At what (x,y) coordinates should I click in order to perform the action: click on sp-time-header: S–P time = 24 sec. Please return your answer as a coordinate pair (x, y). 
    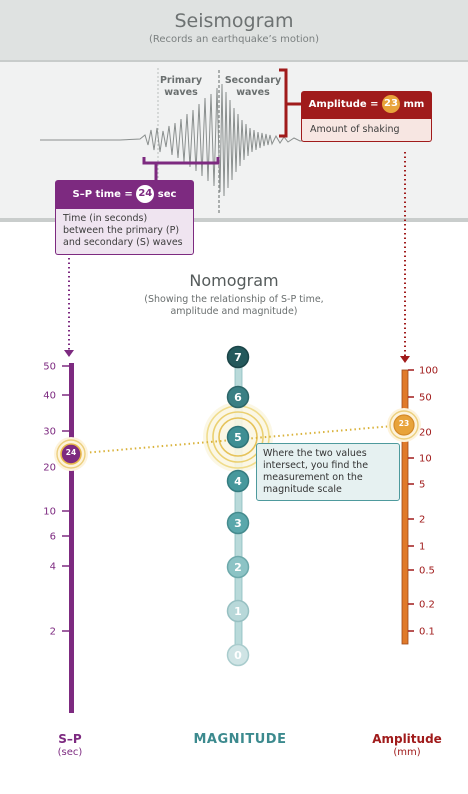
    Looking at the image, I should click on (124, 194).